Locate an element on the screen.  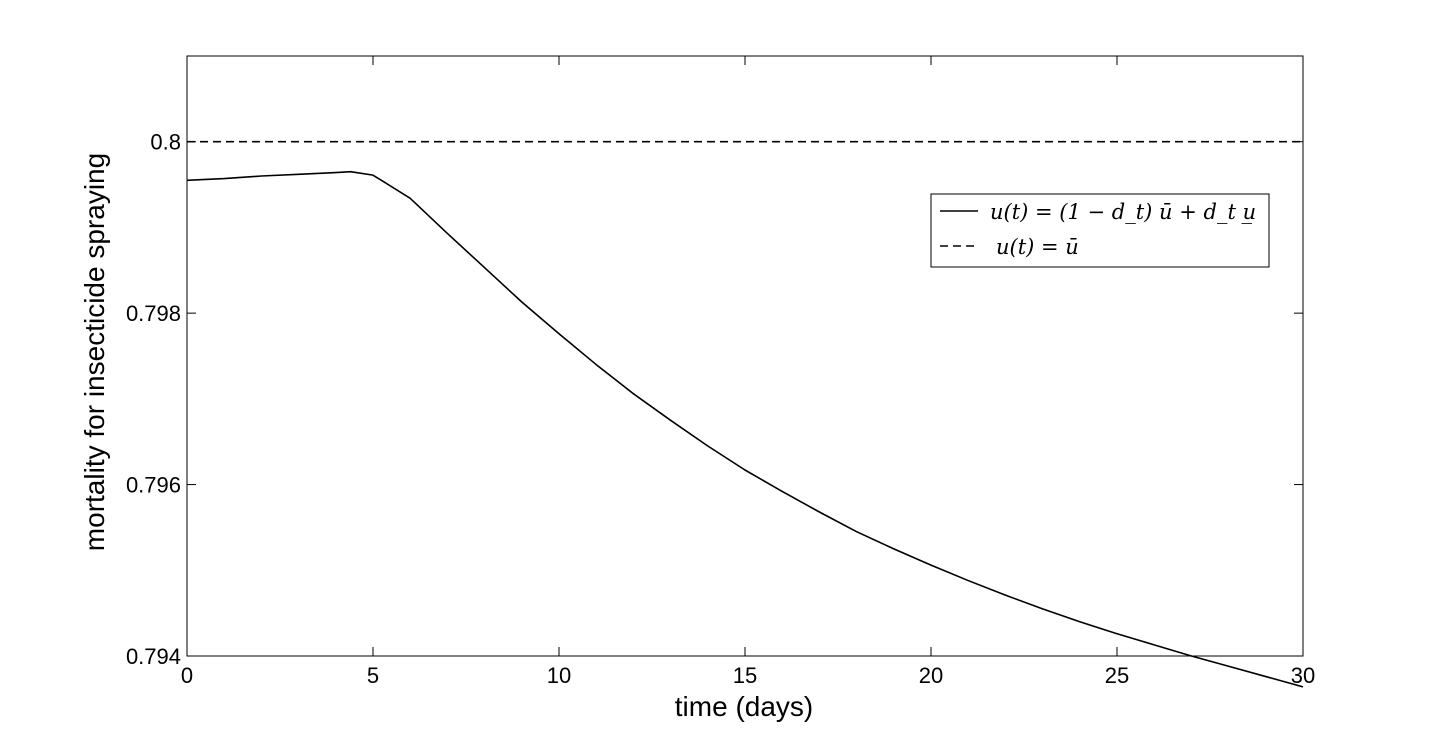
x-tick-label: 15 is located at coordinates (745, 675).